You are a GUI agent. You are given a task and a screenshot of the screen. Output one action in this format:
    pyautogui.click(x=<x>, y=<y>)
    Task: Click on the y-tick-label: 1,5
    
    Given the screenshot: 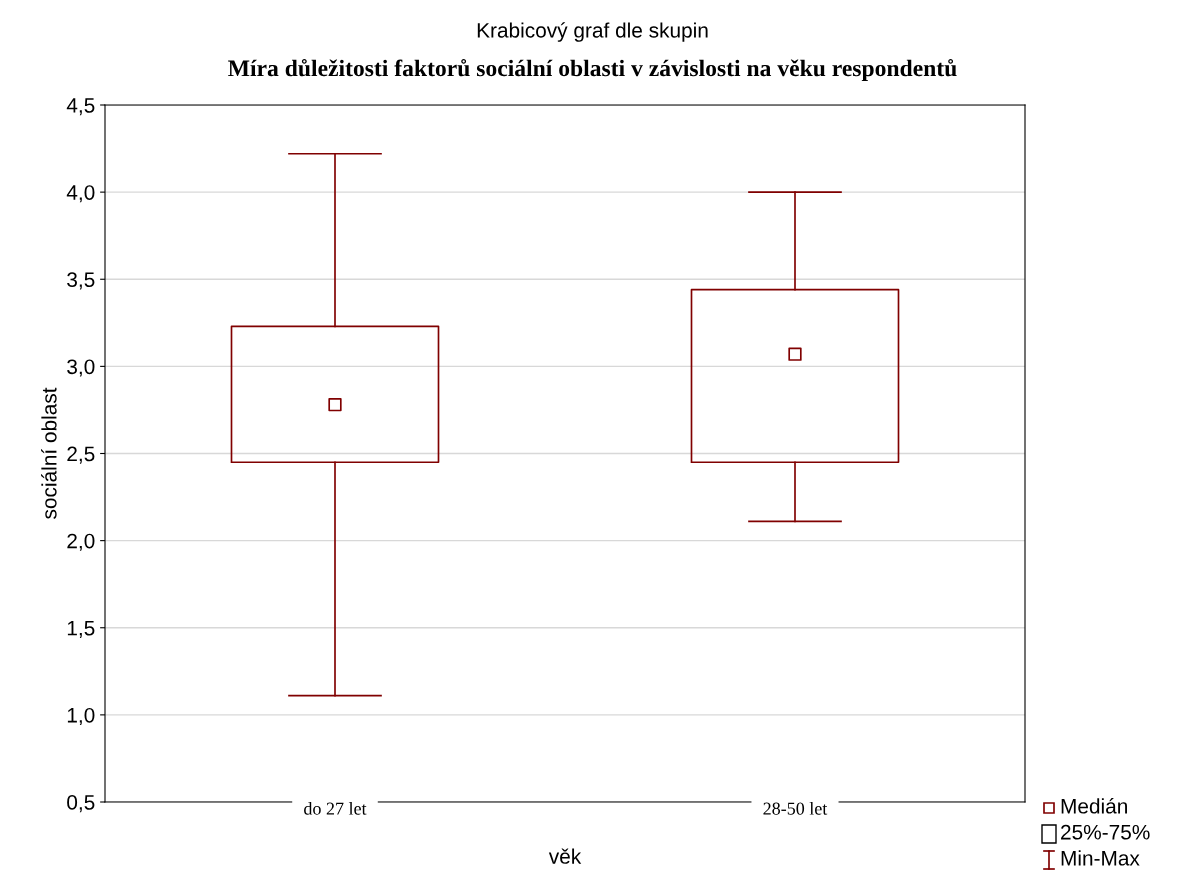 What is the action you would take?
    pyautogui.click(x=81, y=629)
    